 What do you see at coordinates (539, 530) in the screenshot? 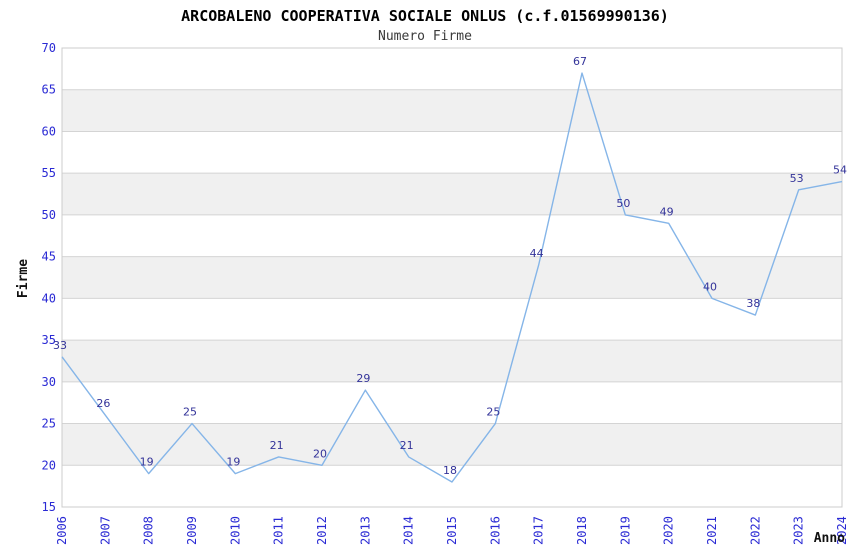
I see `x-tick-label: 2017` at bounding box center [539, 530].